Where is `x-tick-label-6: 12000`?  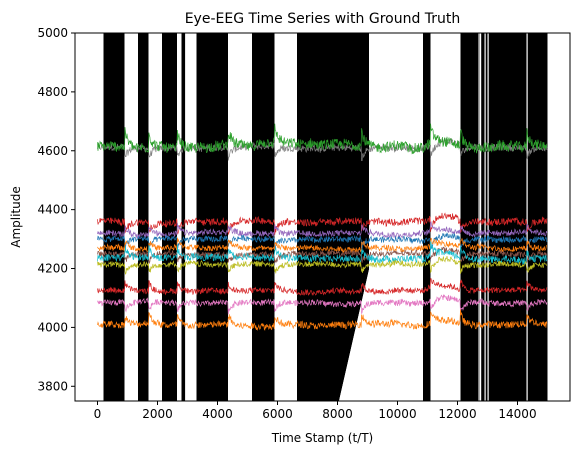 x-tick-label-6: 12000 is located at coordinates (457, 414).